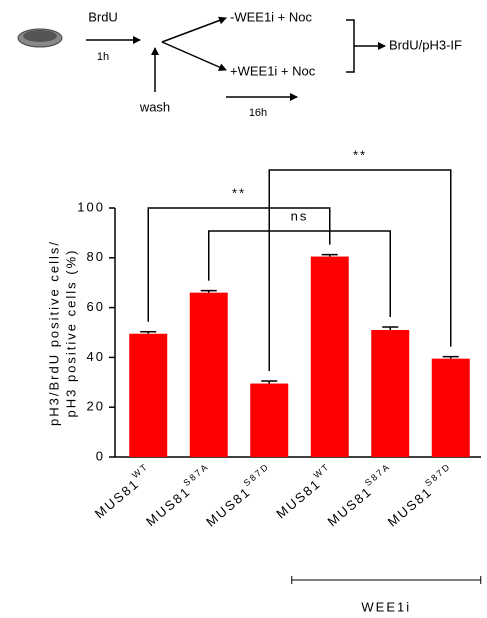  Describe the element at coordinates (154, 106) in the screenshot. I see `wash-label: wash` at that location.